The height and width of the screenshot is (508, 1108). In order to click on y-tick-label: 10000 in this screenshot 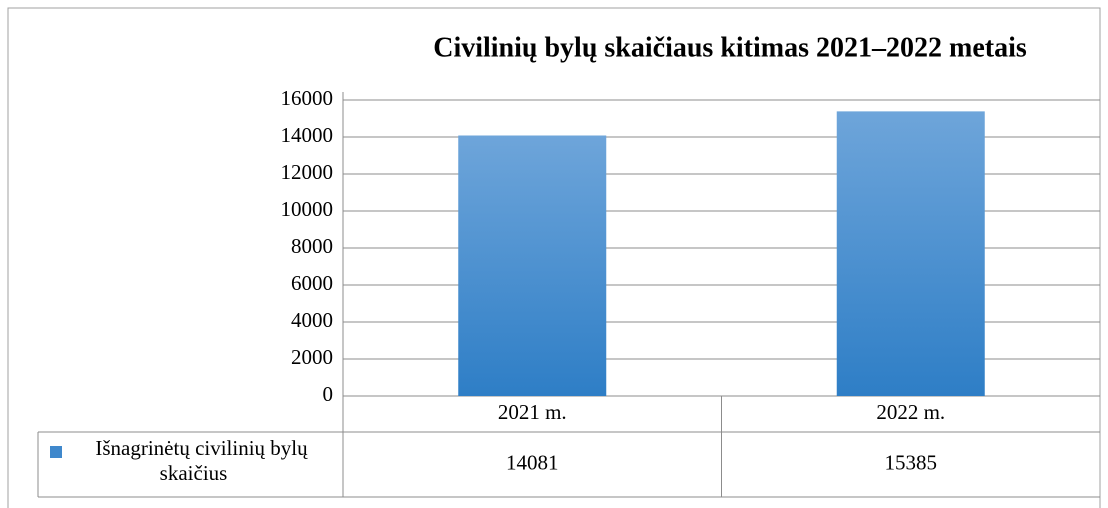, I will do `click(307, 209)`.